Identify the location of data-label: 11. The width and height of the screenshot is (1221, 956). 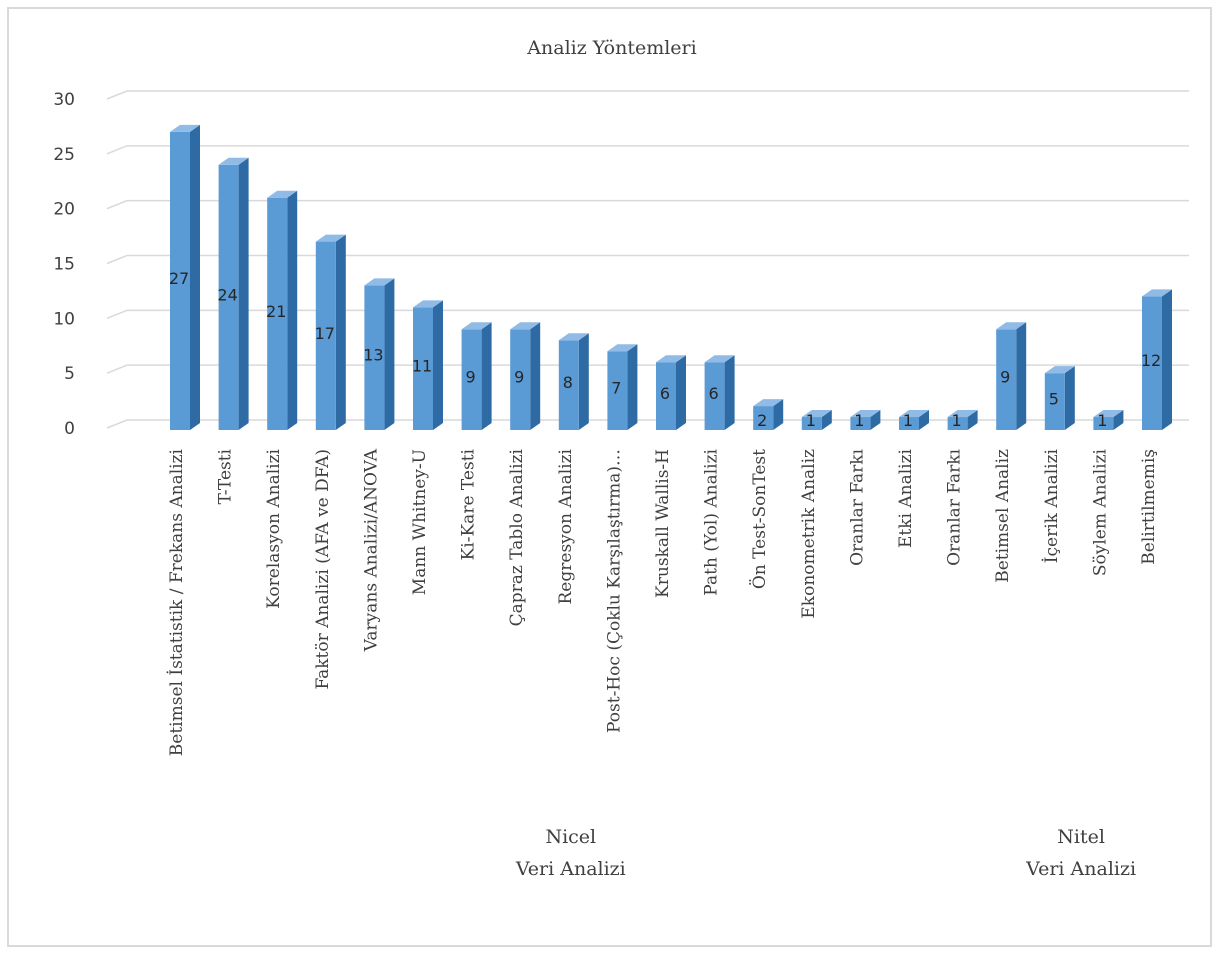
(422, 366).